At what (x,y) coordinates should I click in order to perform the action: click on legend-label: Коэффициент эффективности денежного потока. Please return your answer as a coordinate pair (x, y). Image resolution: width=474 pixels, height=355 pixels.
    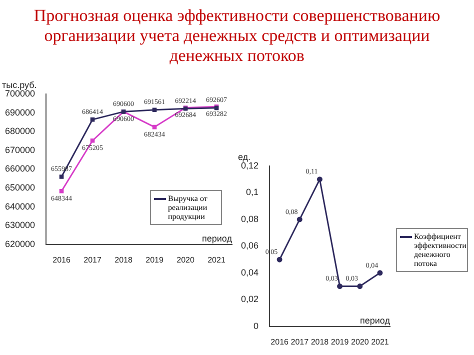
    Looking at the image, I should click on (440, 250).